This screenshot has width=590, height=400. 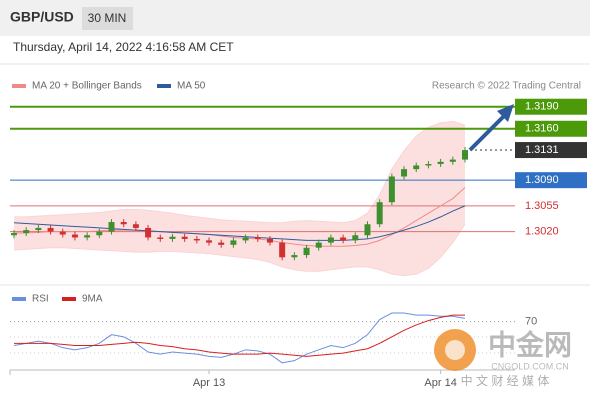 What do you see at coordinates (239, 250) in the screenshot?
I see `band-lower` at bounding box center [239, 250].